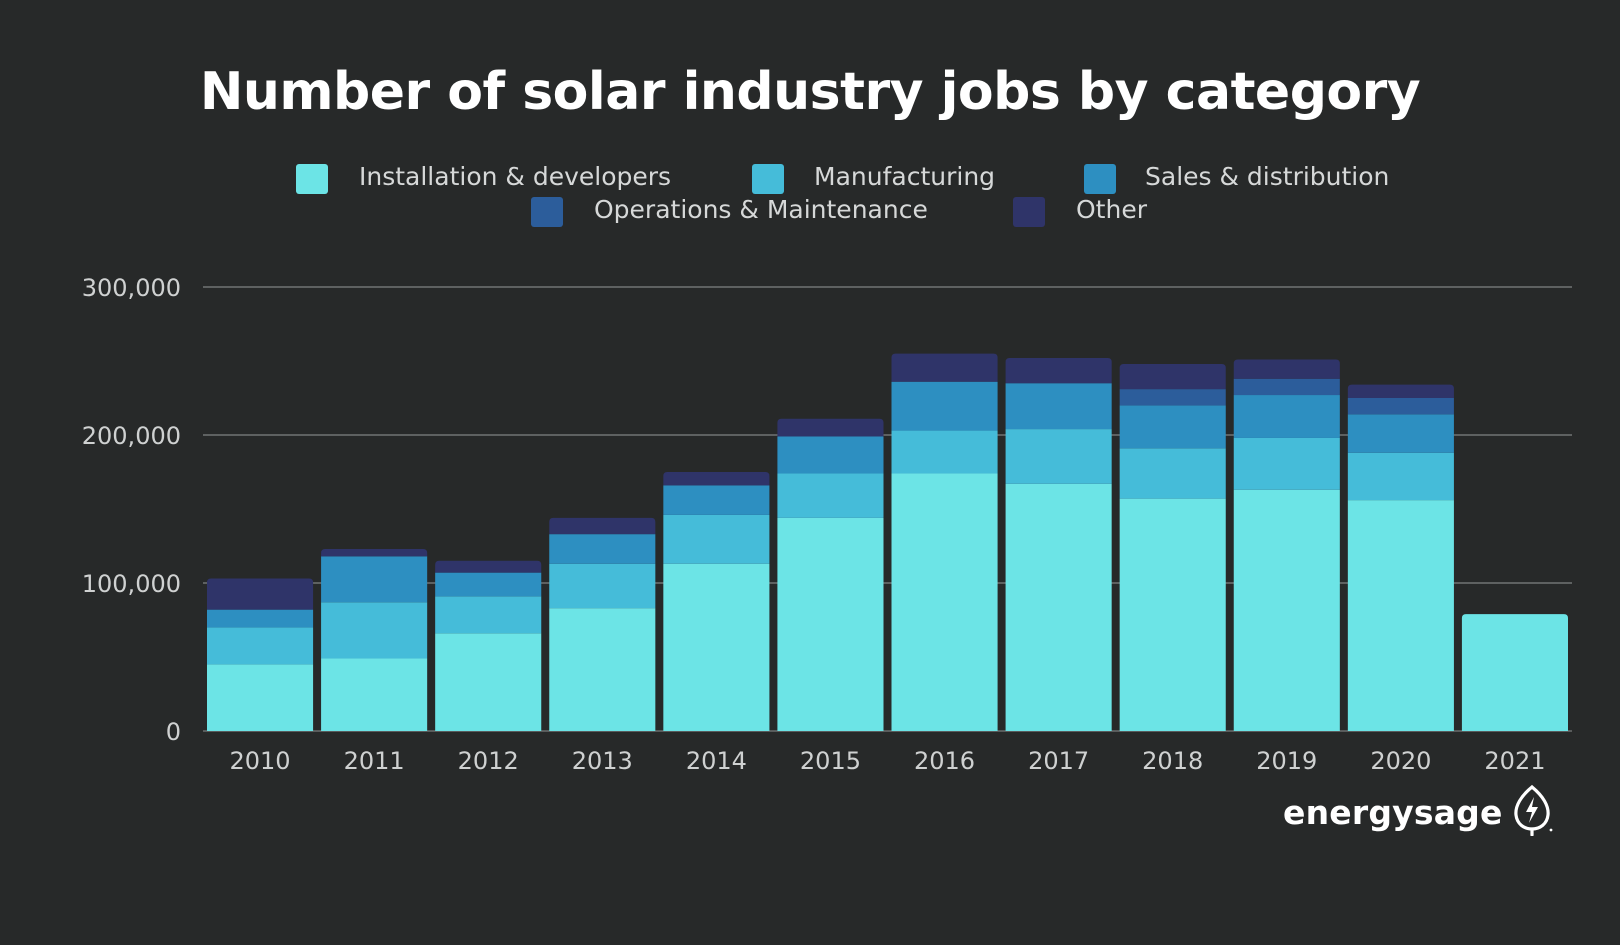 This screenshot has height=945, width=1620. What do you see at coordinates (1172, 614) in the screenshot?
I see `bar-2018-installation-developers` at bounding box center [1172, 614].